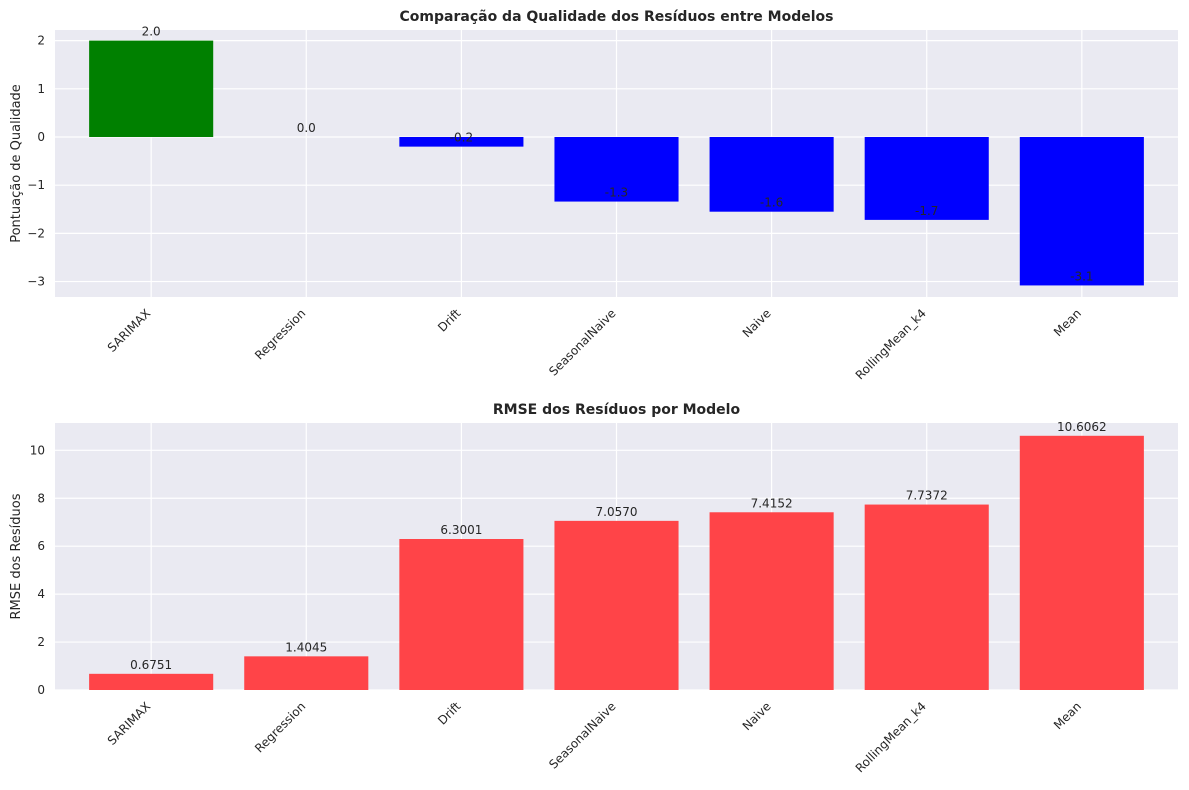  I want to click on data-label: 7.4152, so click(772, 503).